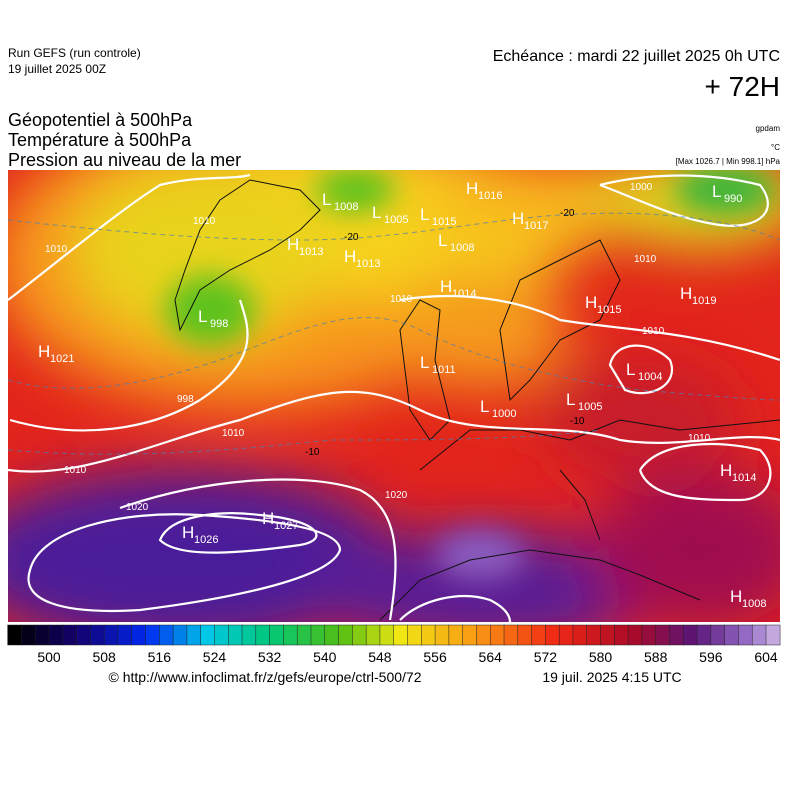 This screenshot has height=789, width=788. What do you see at coordinates (775, 147) in the screenshot?
I see `unit-label: °C` at bounding box center [775, 147].